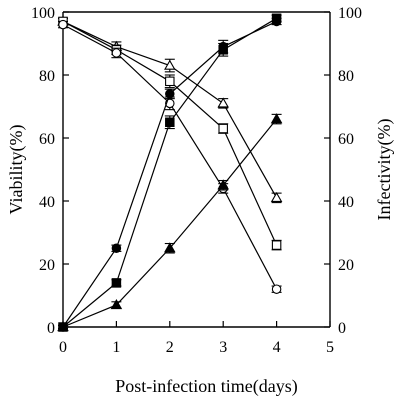  I want to click on x-tick-label: 5, so click(330, 347).